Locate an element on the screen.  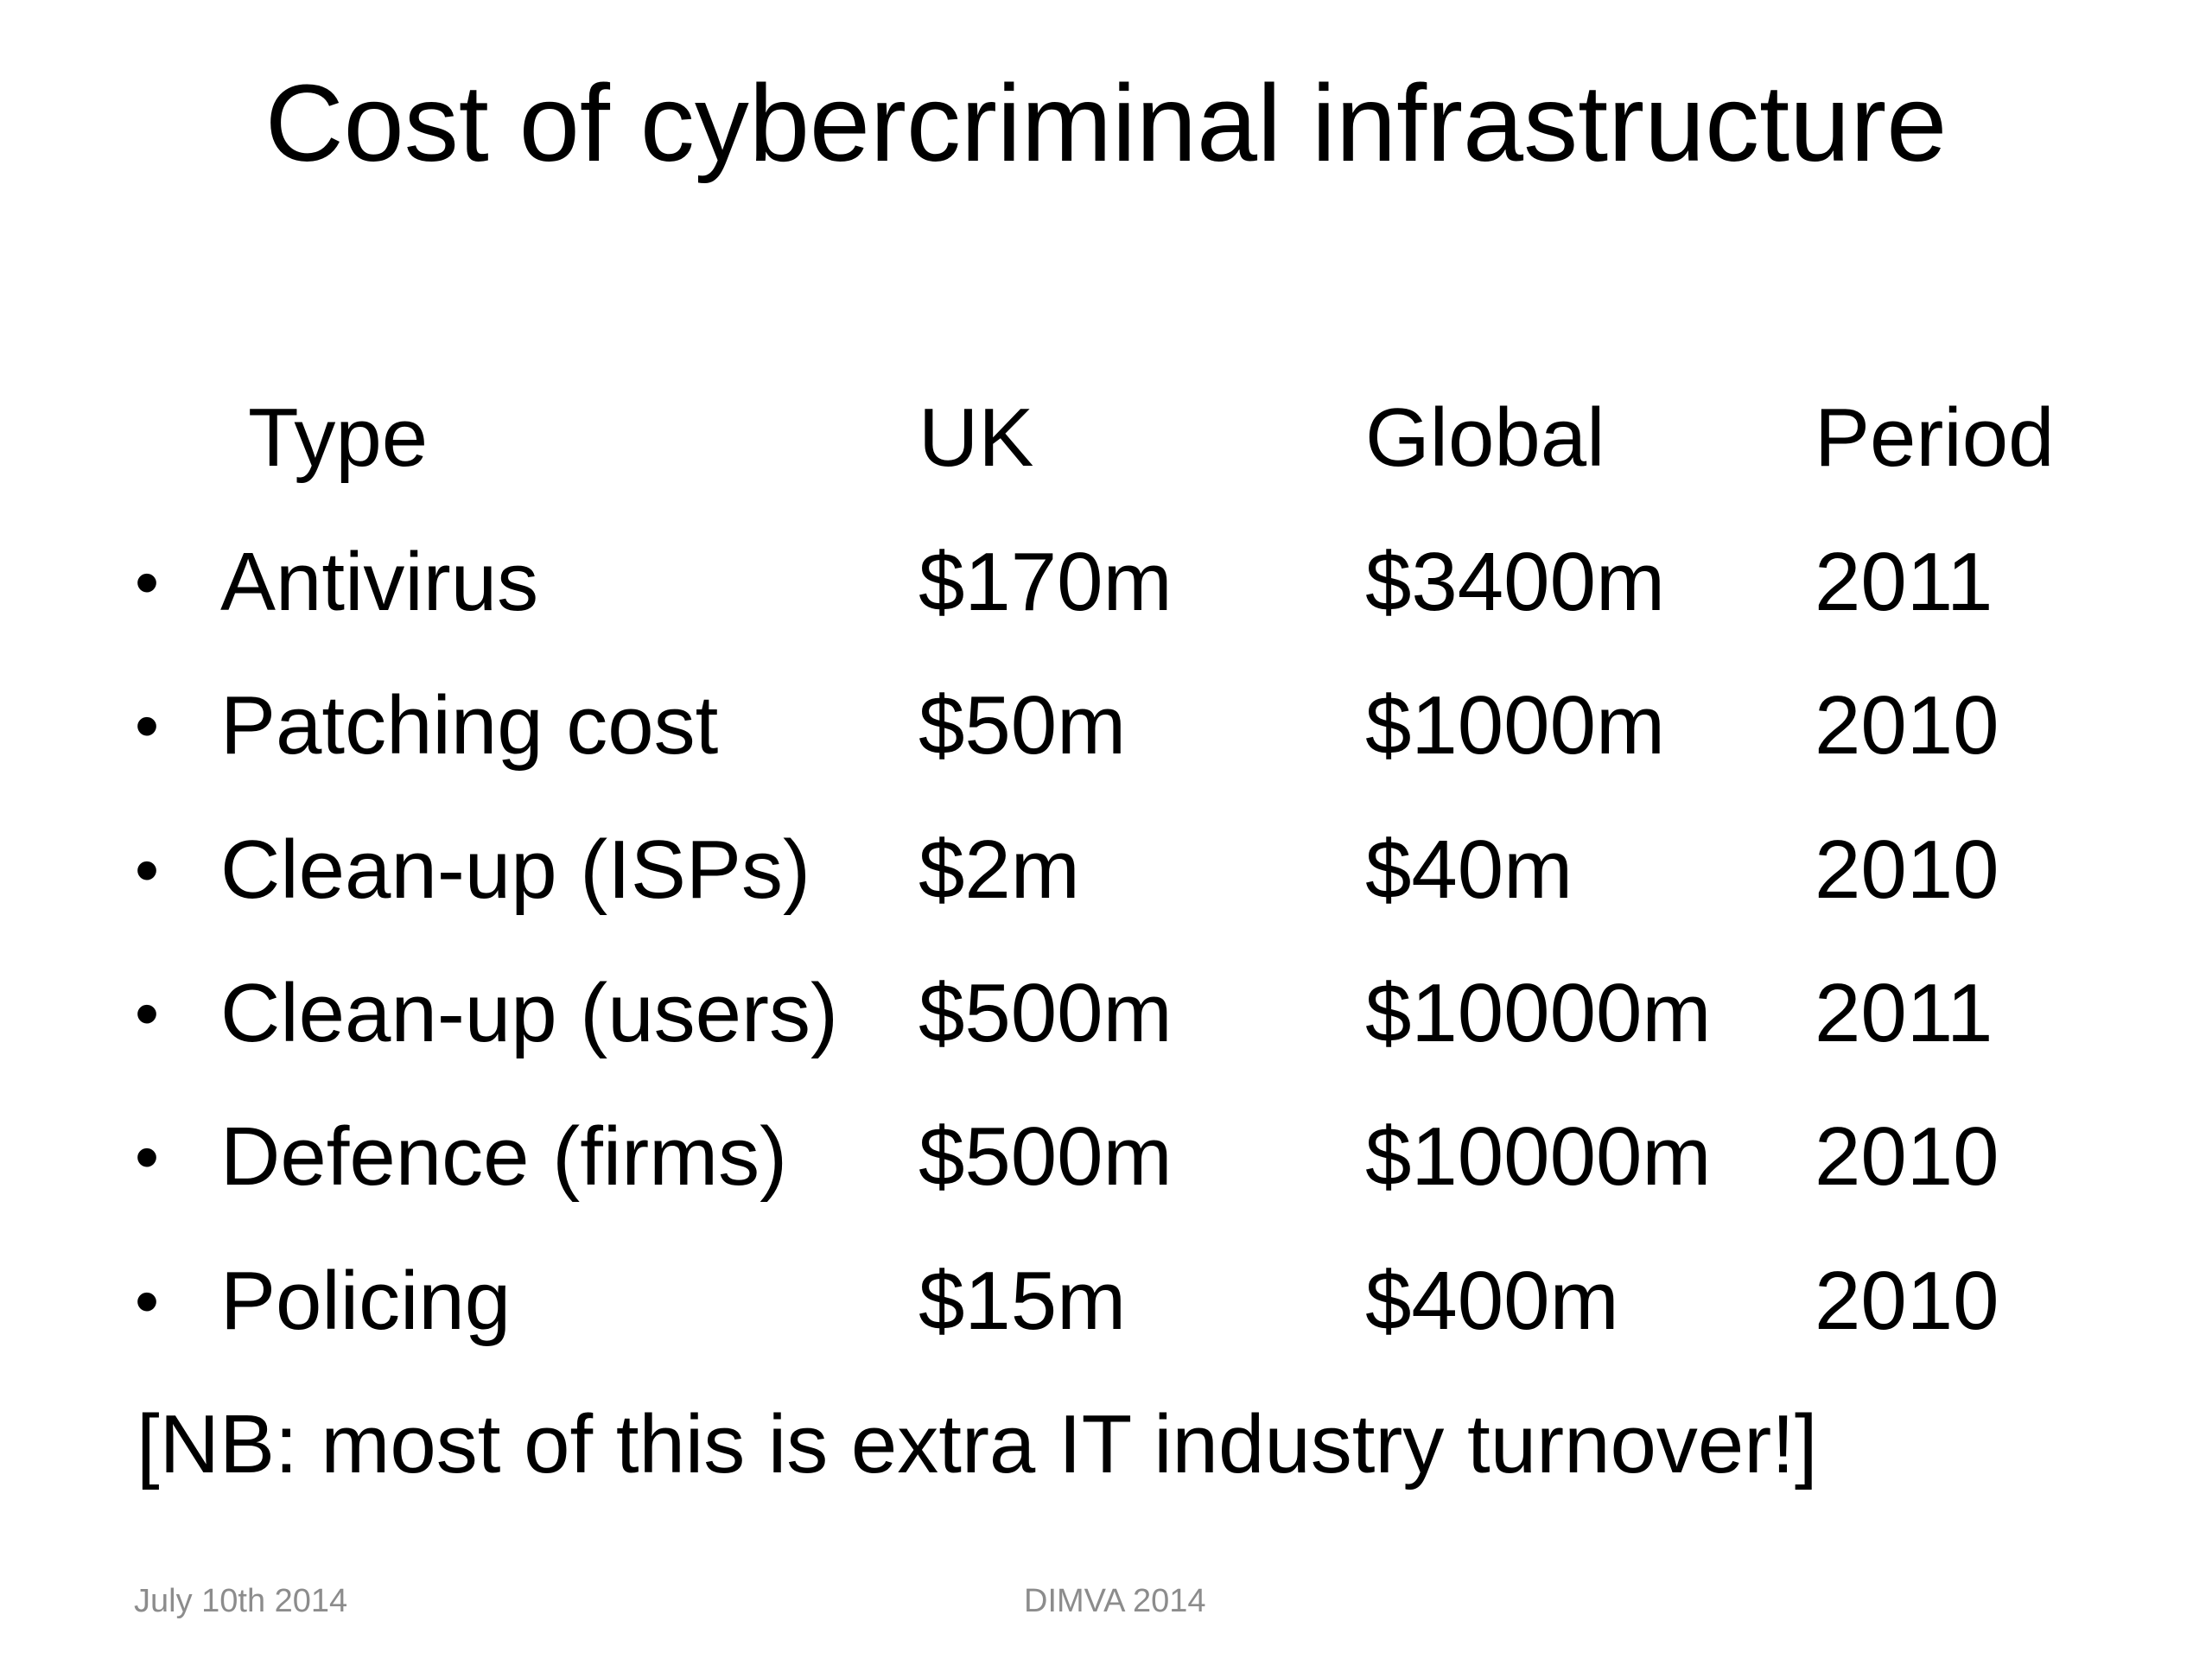
cell-uk: $15m is located at coordinates (1022, 1301).